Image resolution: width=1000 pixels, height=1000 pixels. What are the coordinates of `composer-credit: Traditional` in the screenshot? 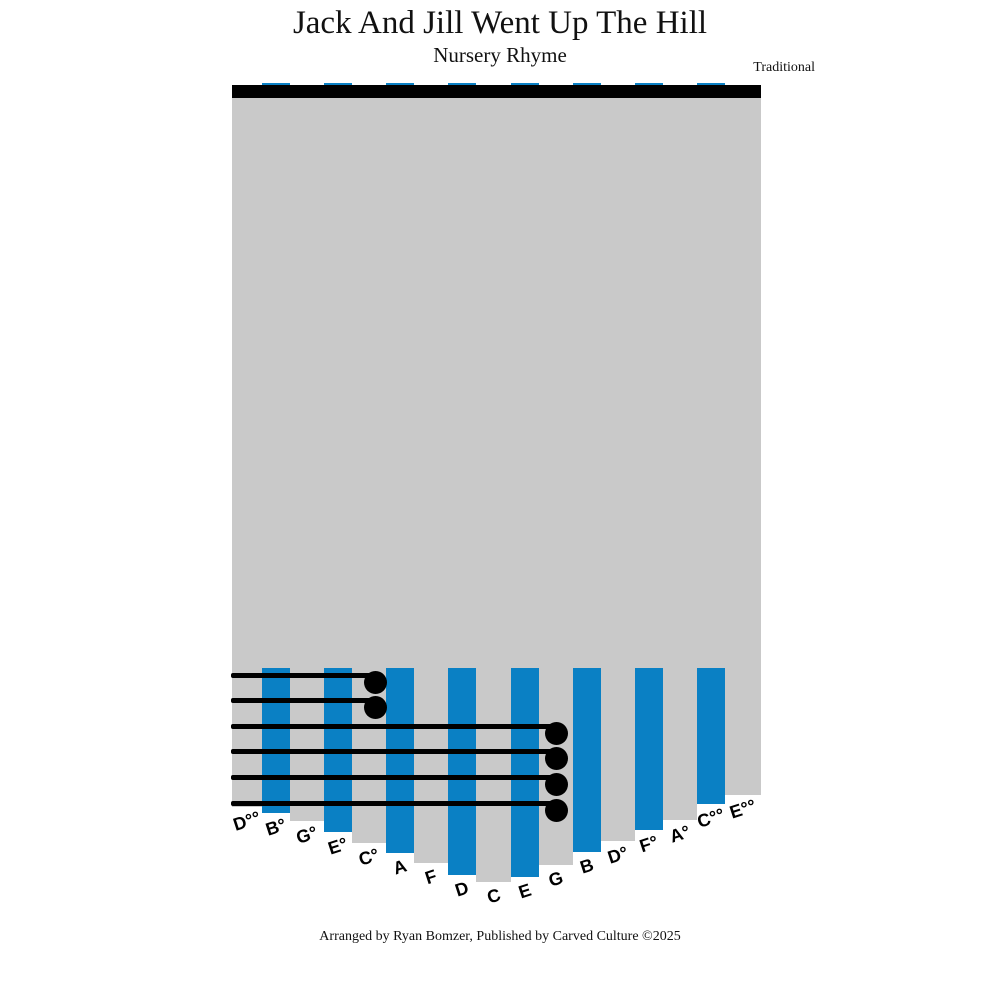 It's located at (784, 67).